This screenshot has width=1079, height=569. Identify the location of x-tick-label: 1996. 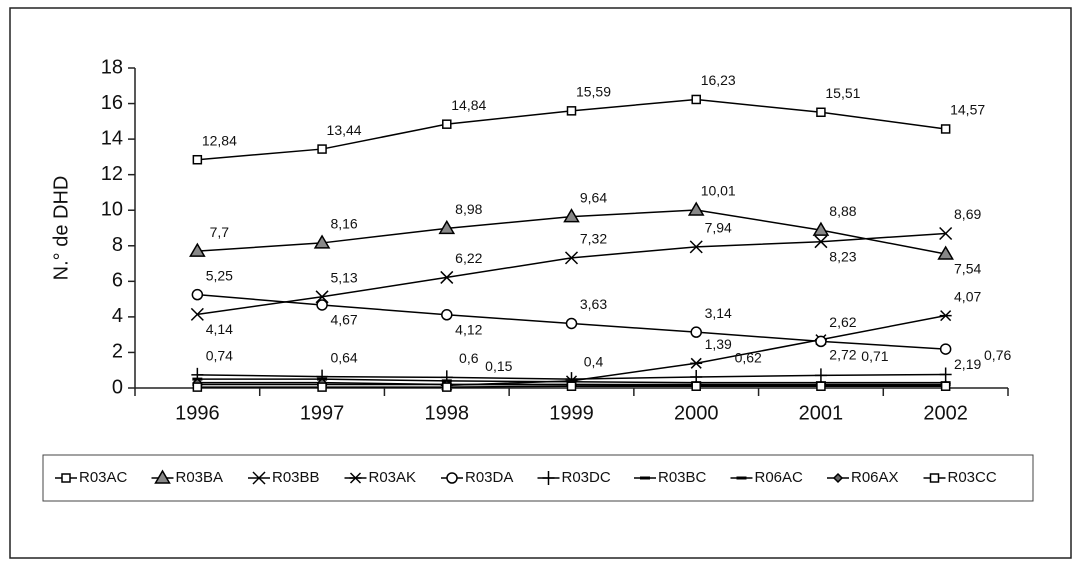
(197, 413).